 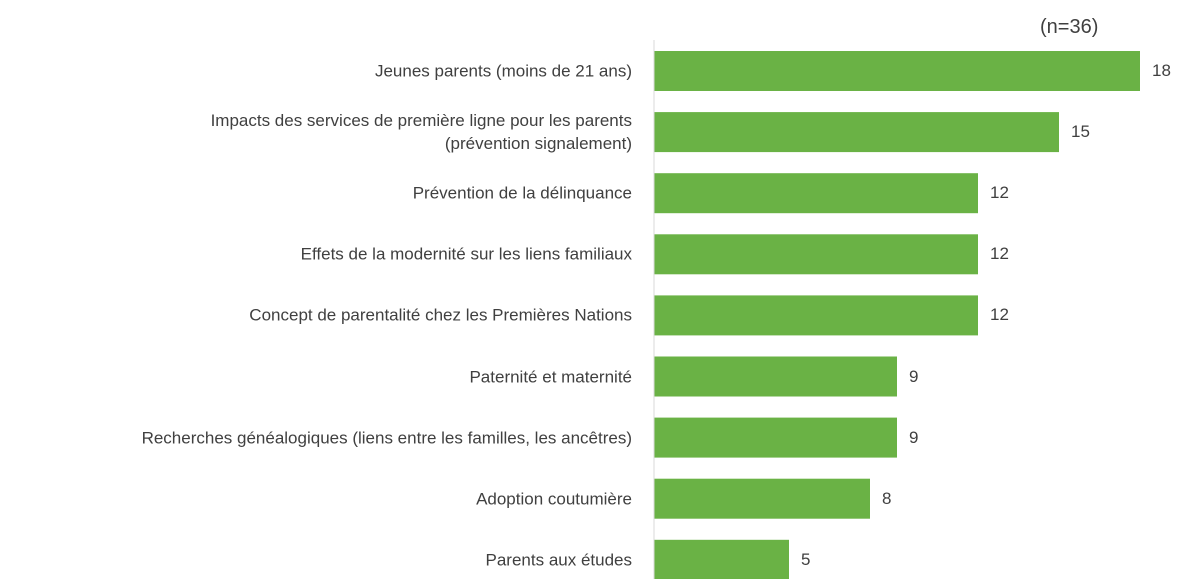 What do you see at coordinates (887, 498) in the screenshot?
I see `value-label: 8` at bounding box center [887, 498].